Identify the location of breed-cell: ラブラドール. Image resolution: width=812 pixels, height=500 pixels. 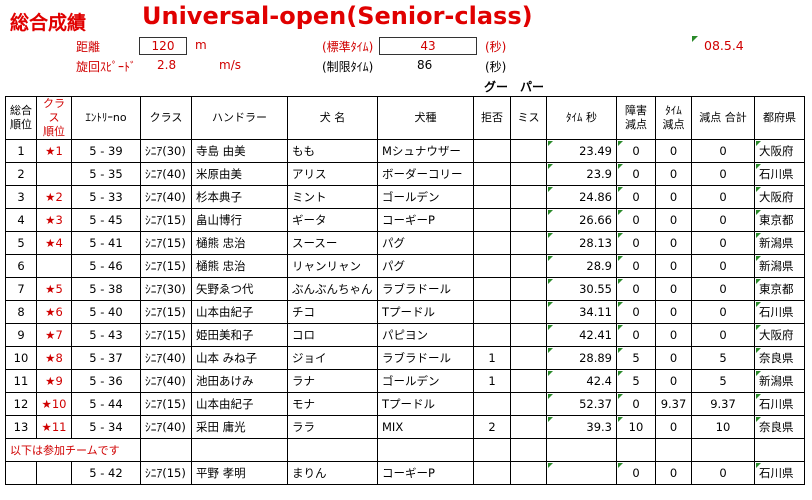
(425, 289).